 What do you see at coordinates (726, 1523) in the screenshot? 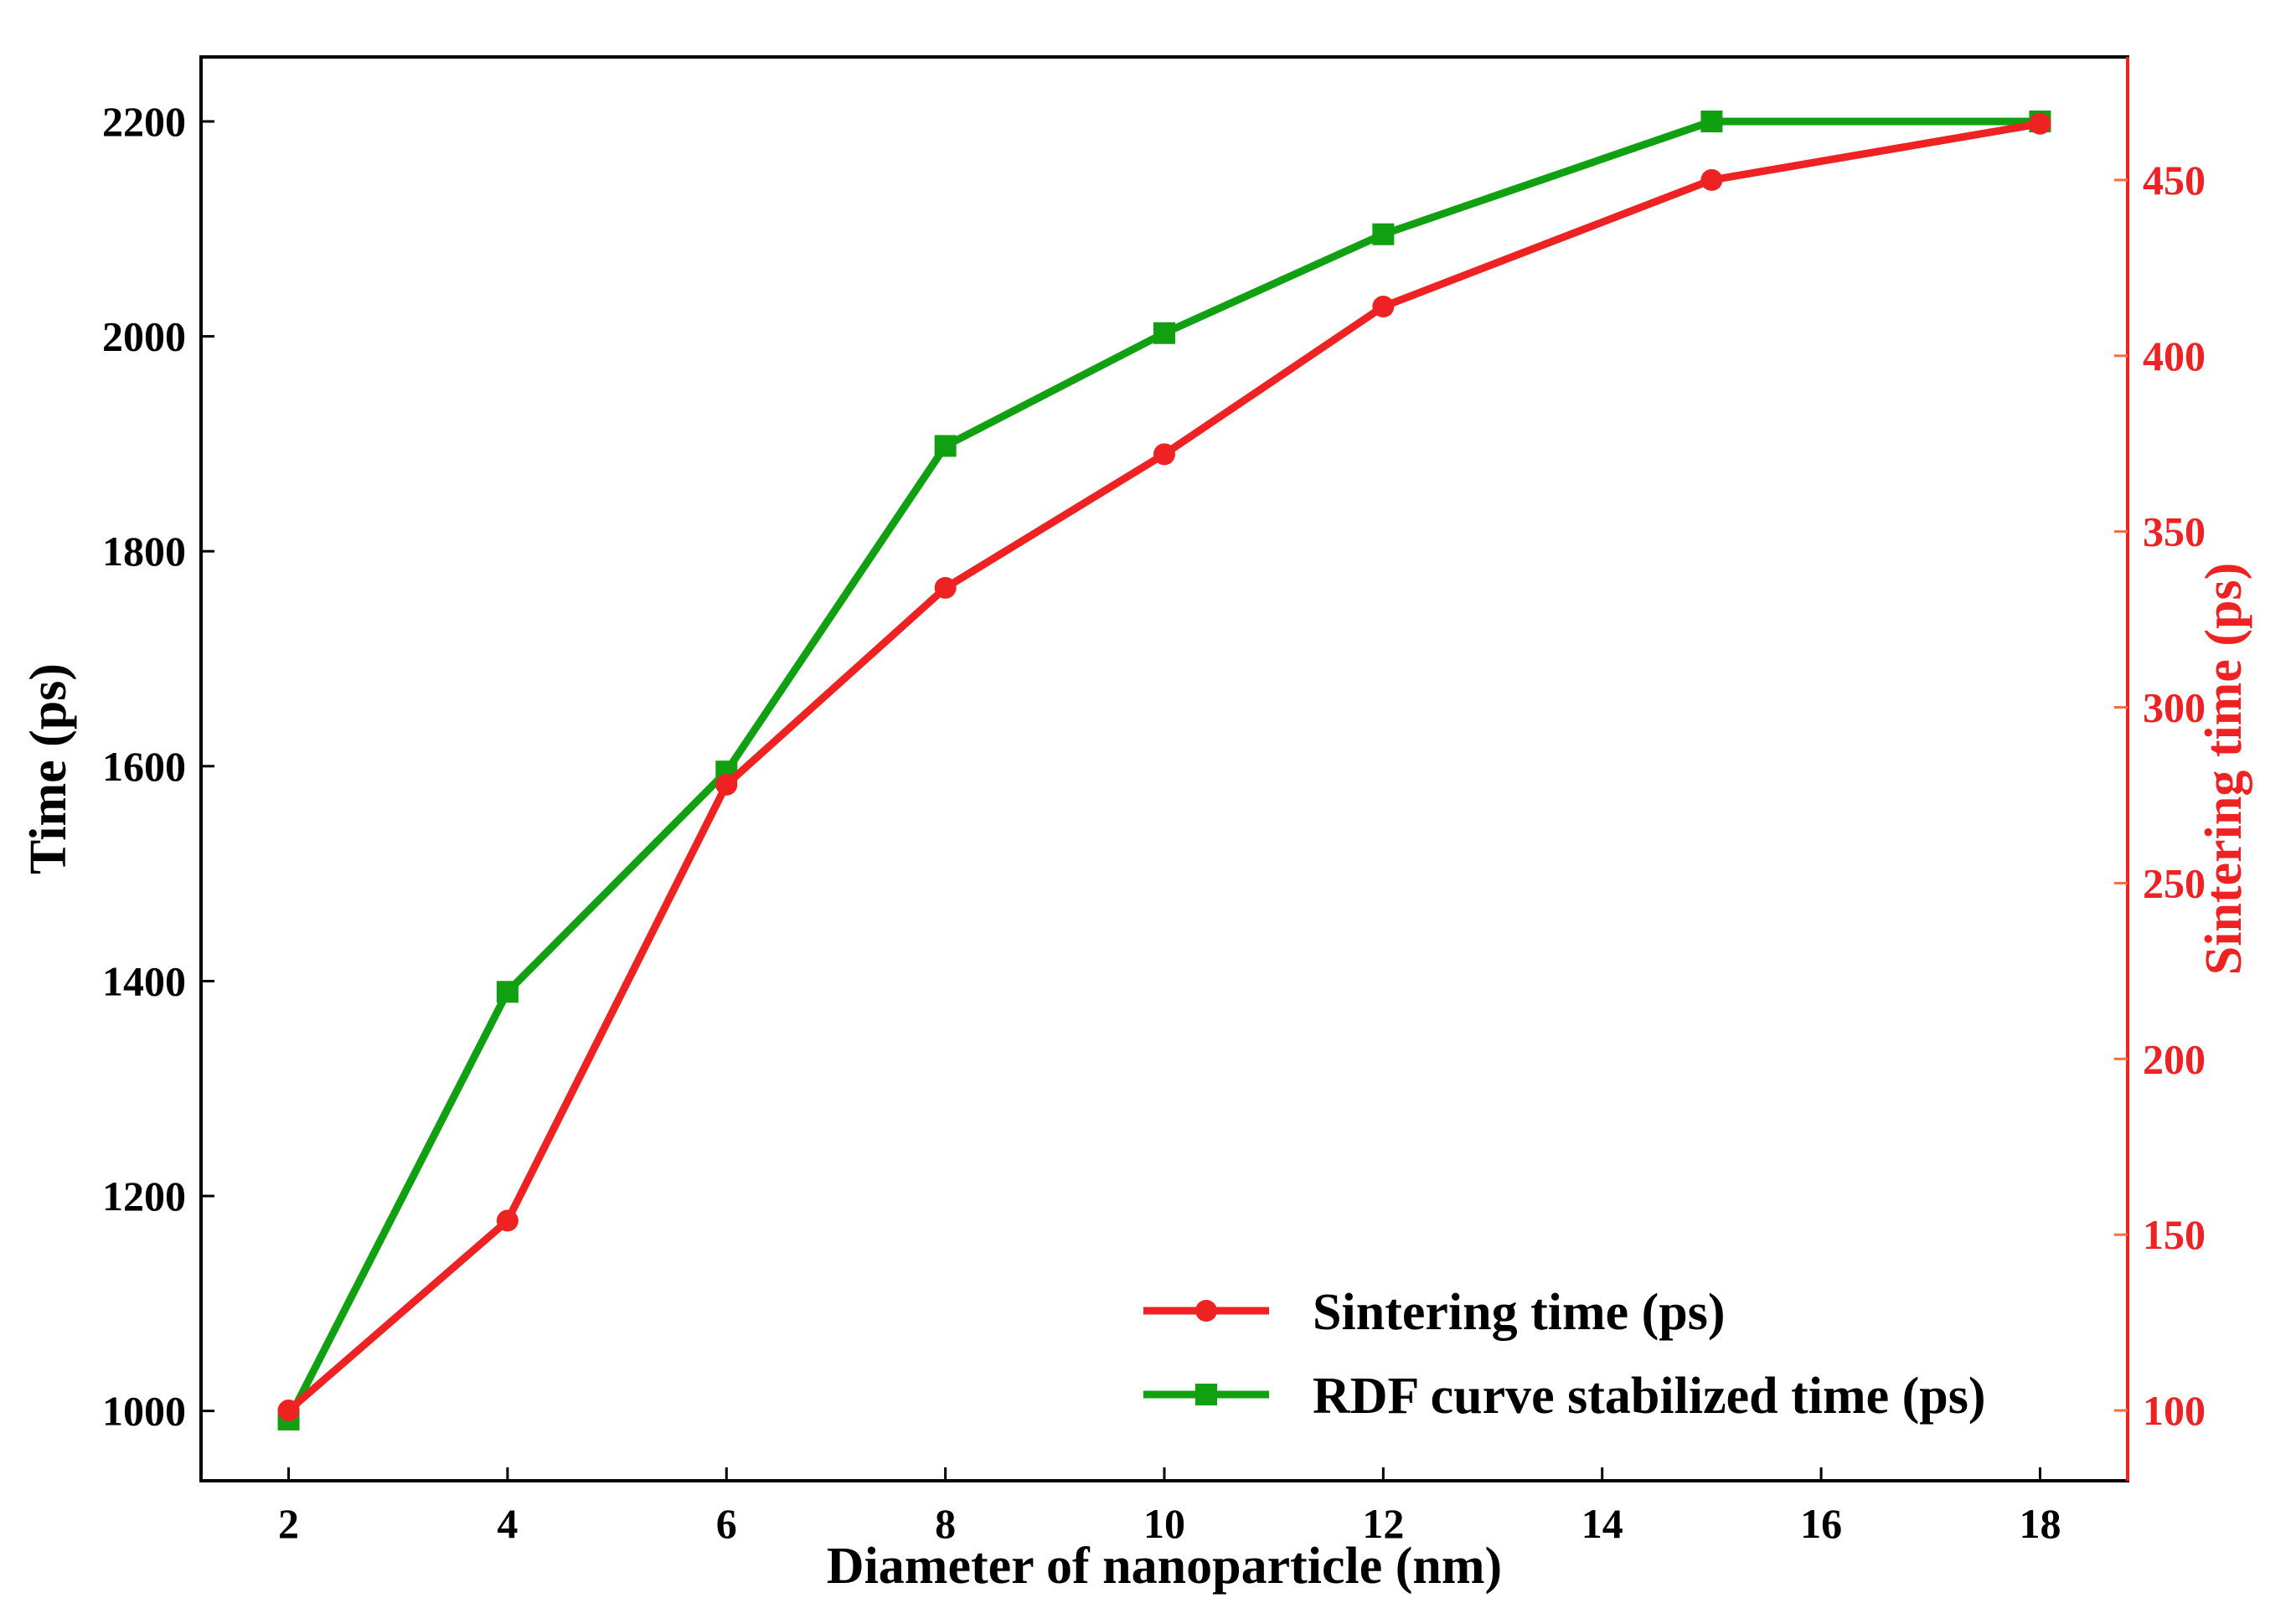
I see `x-tick-label: 6` at bounding box center [726, 1523].